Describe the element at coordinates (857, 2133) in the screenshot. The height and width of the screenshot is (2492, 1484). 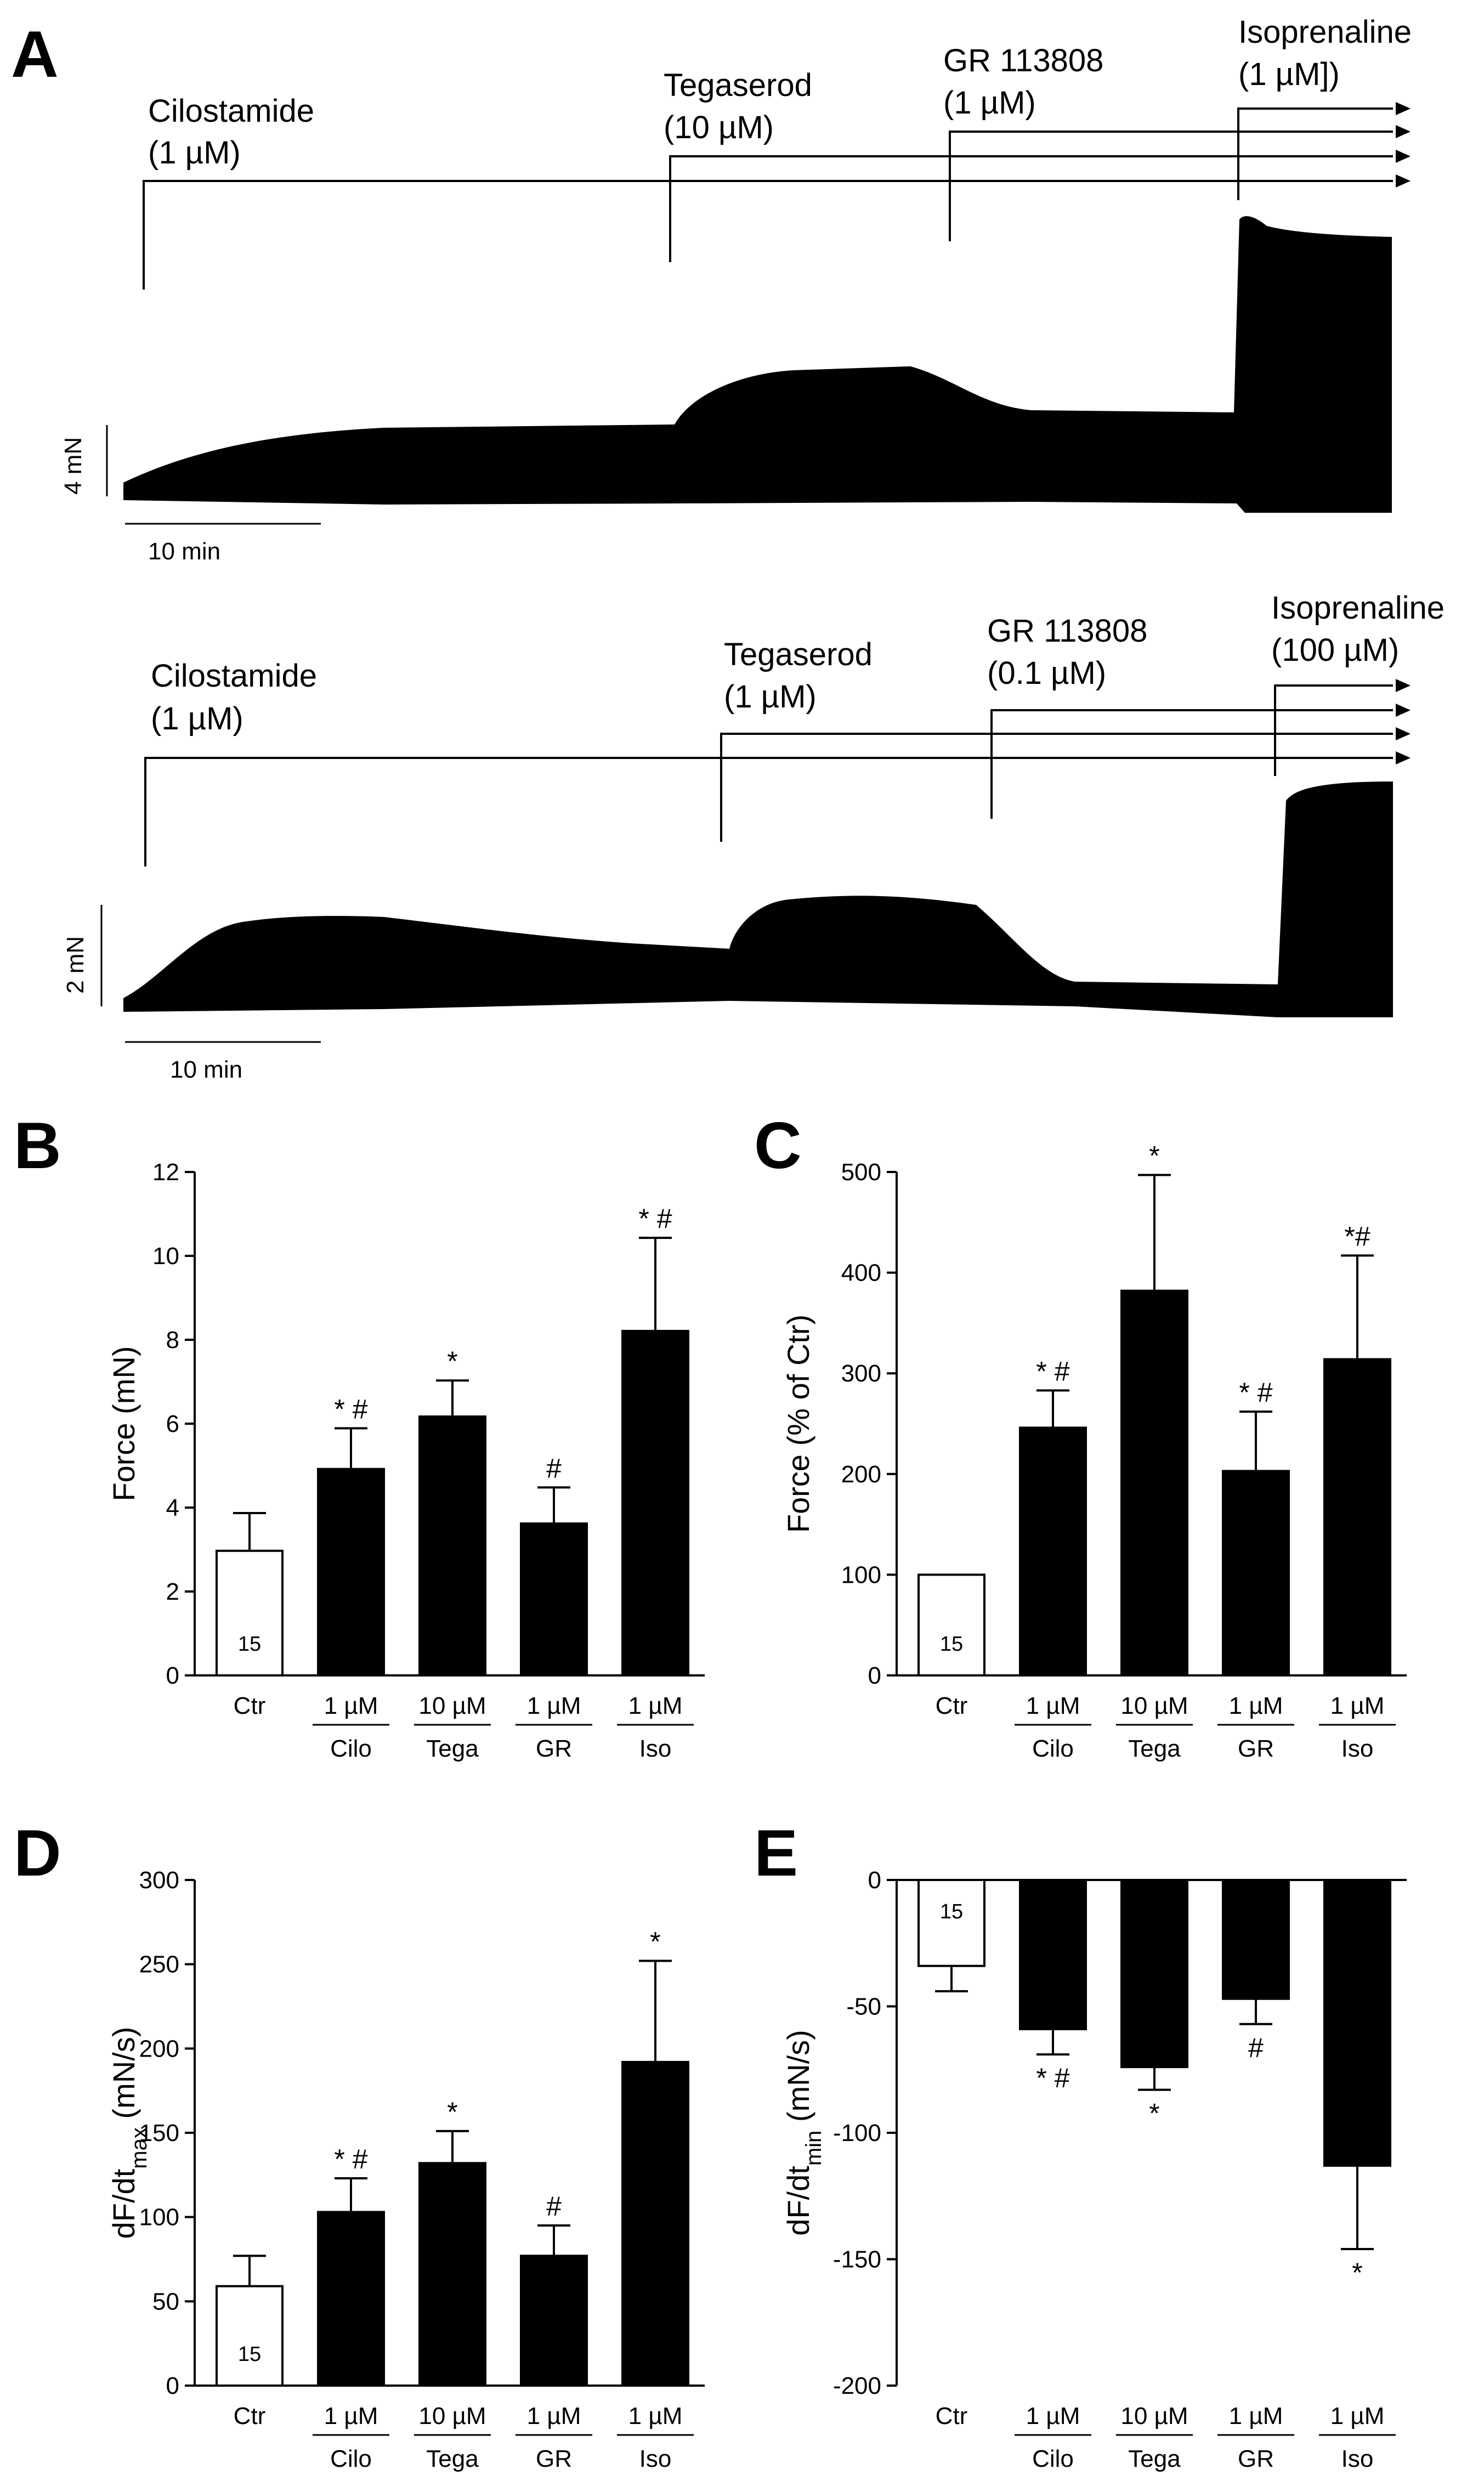
I see `chart-e-y-tick-label: -100` at that location.